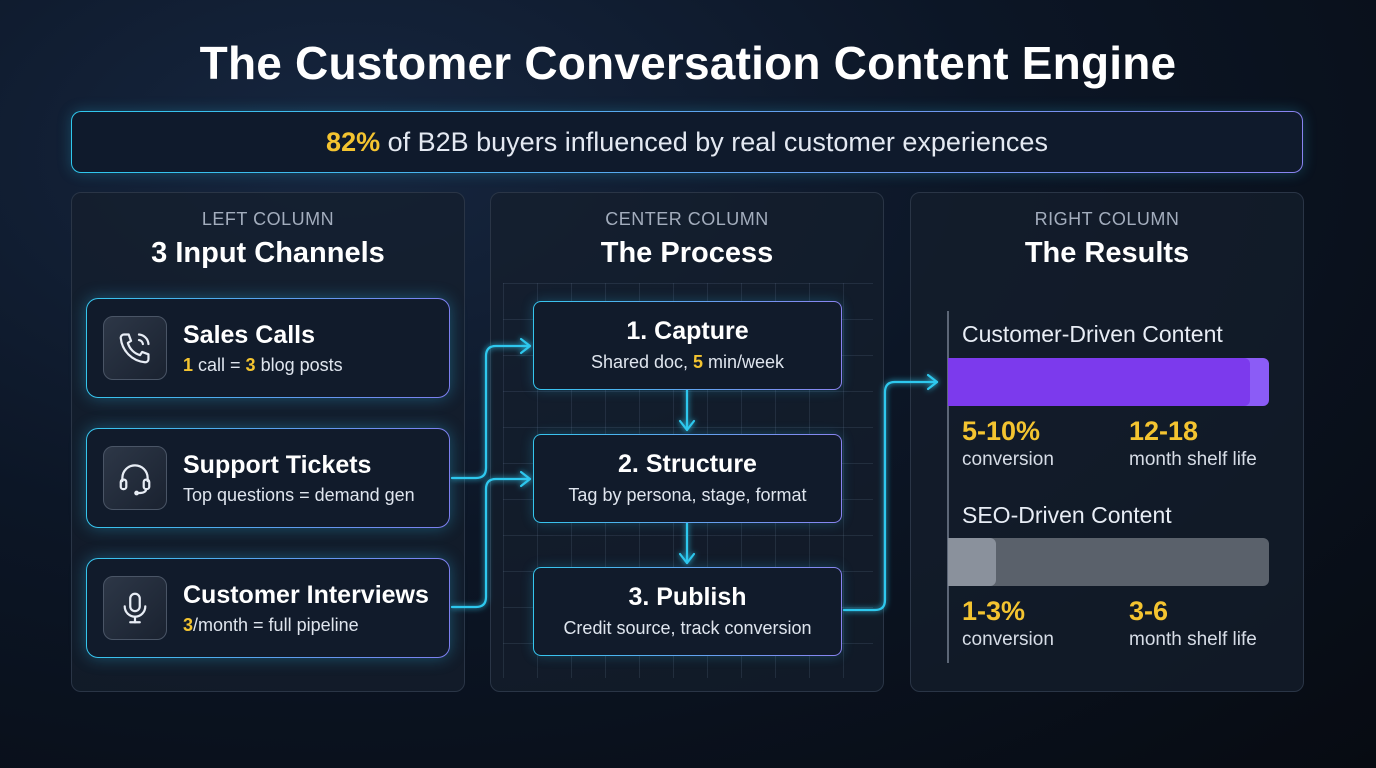 This screenshot has width=1376, height=768. I want to click on result-bar-seo-driven, so click(1108, 562).